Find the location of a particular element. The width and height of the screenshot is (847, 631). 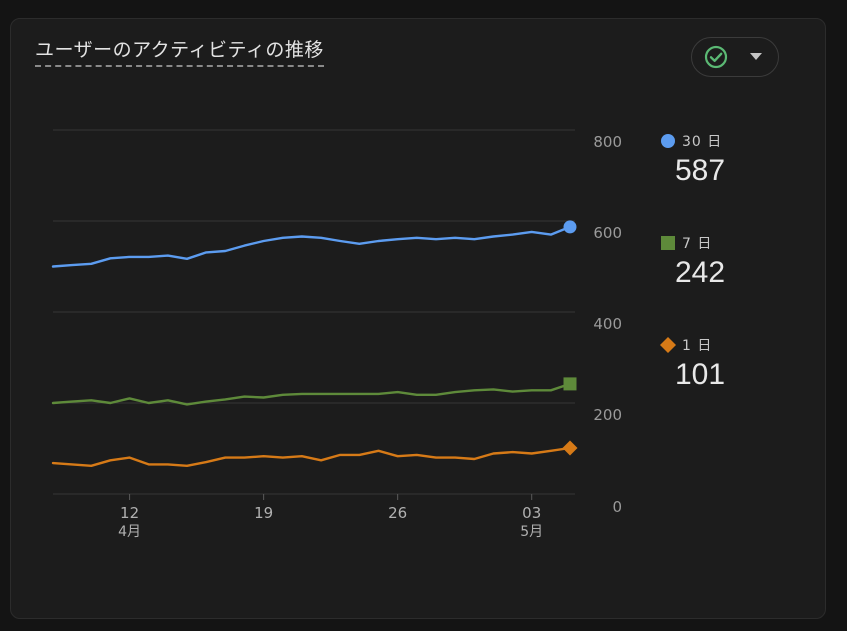

circle-marker-icon is located at coordinates (668, 141).